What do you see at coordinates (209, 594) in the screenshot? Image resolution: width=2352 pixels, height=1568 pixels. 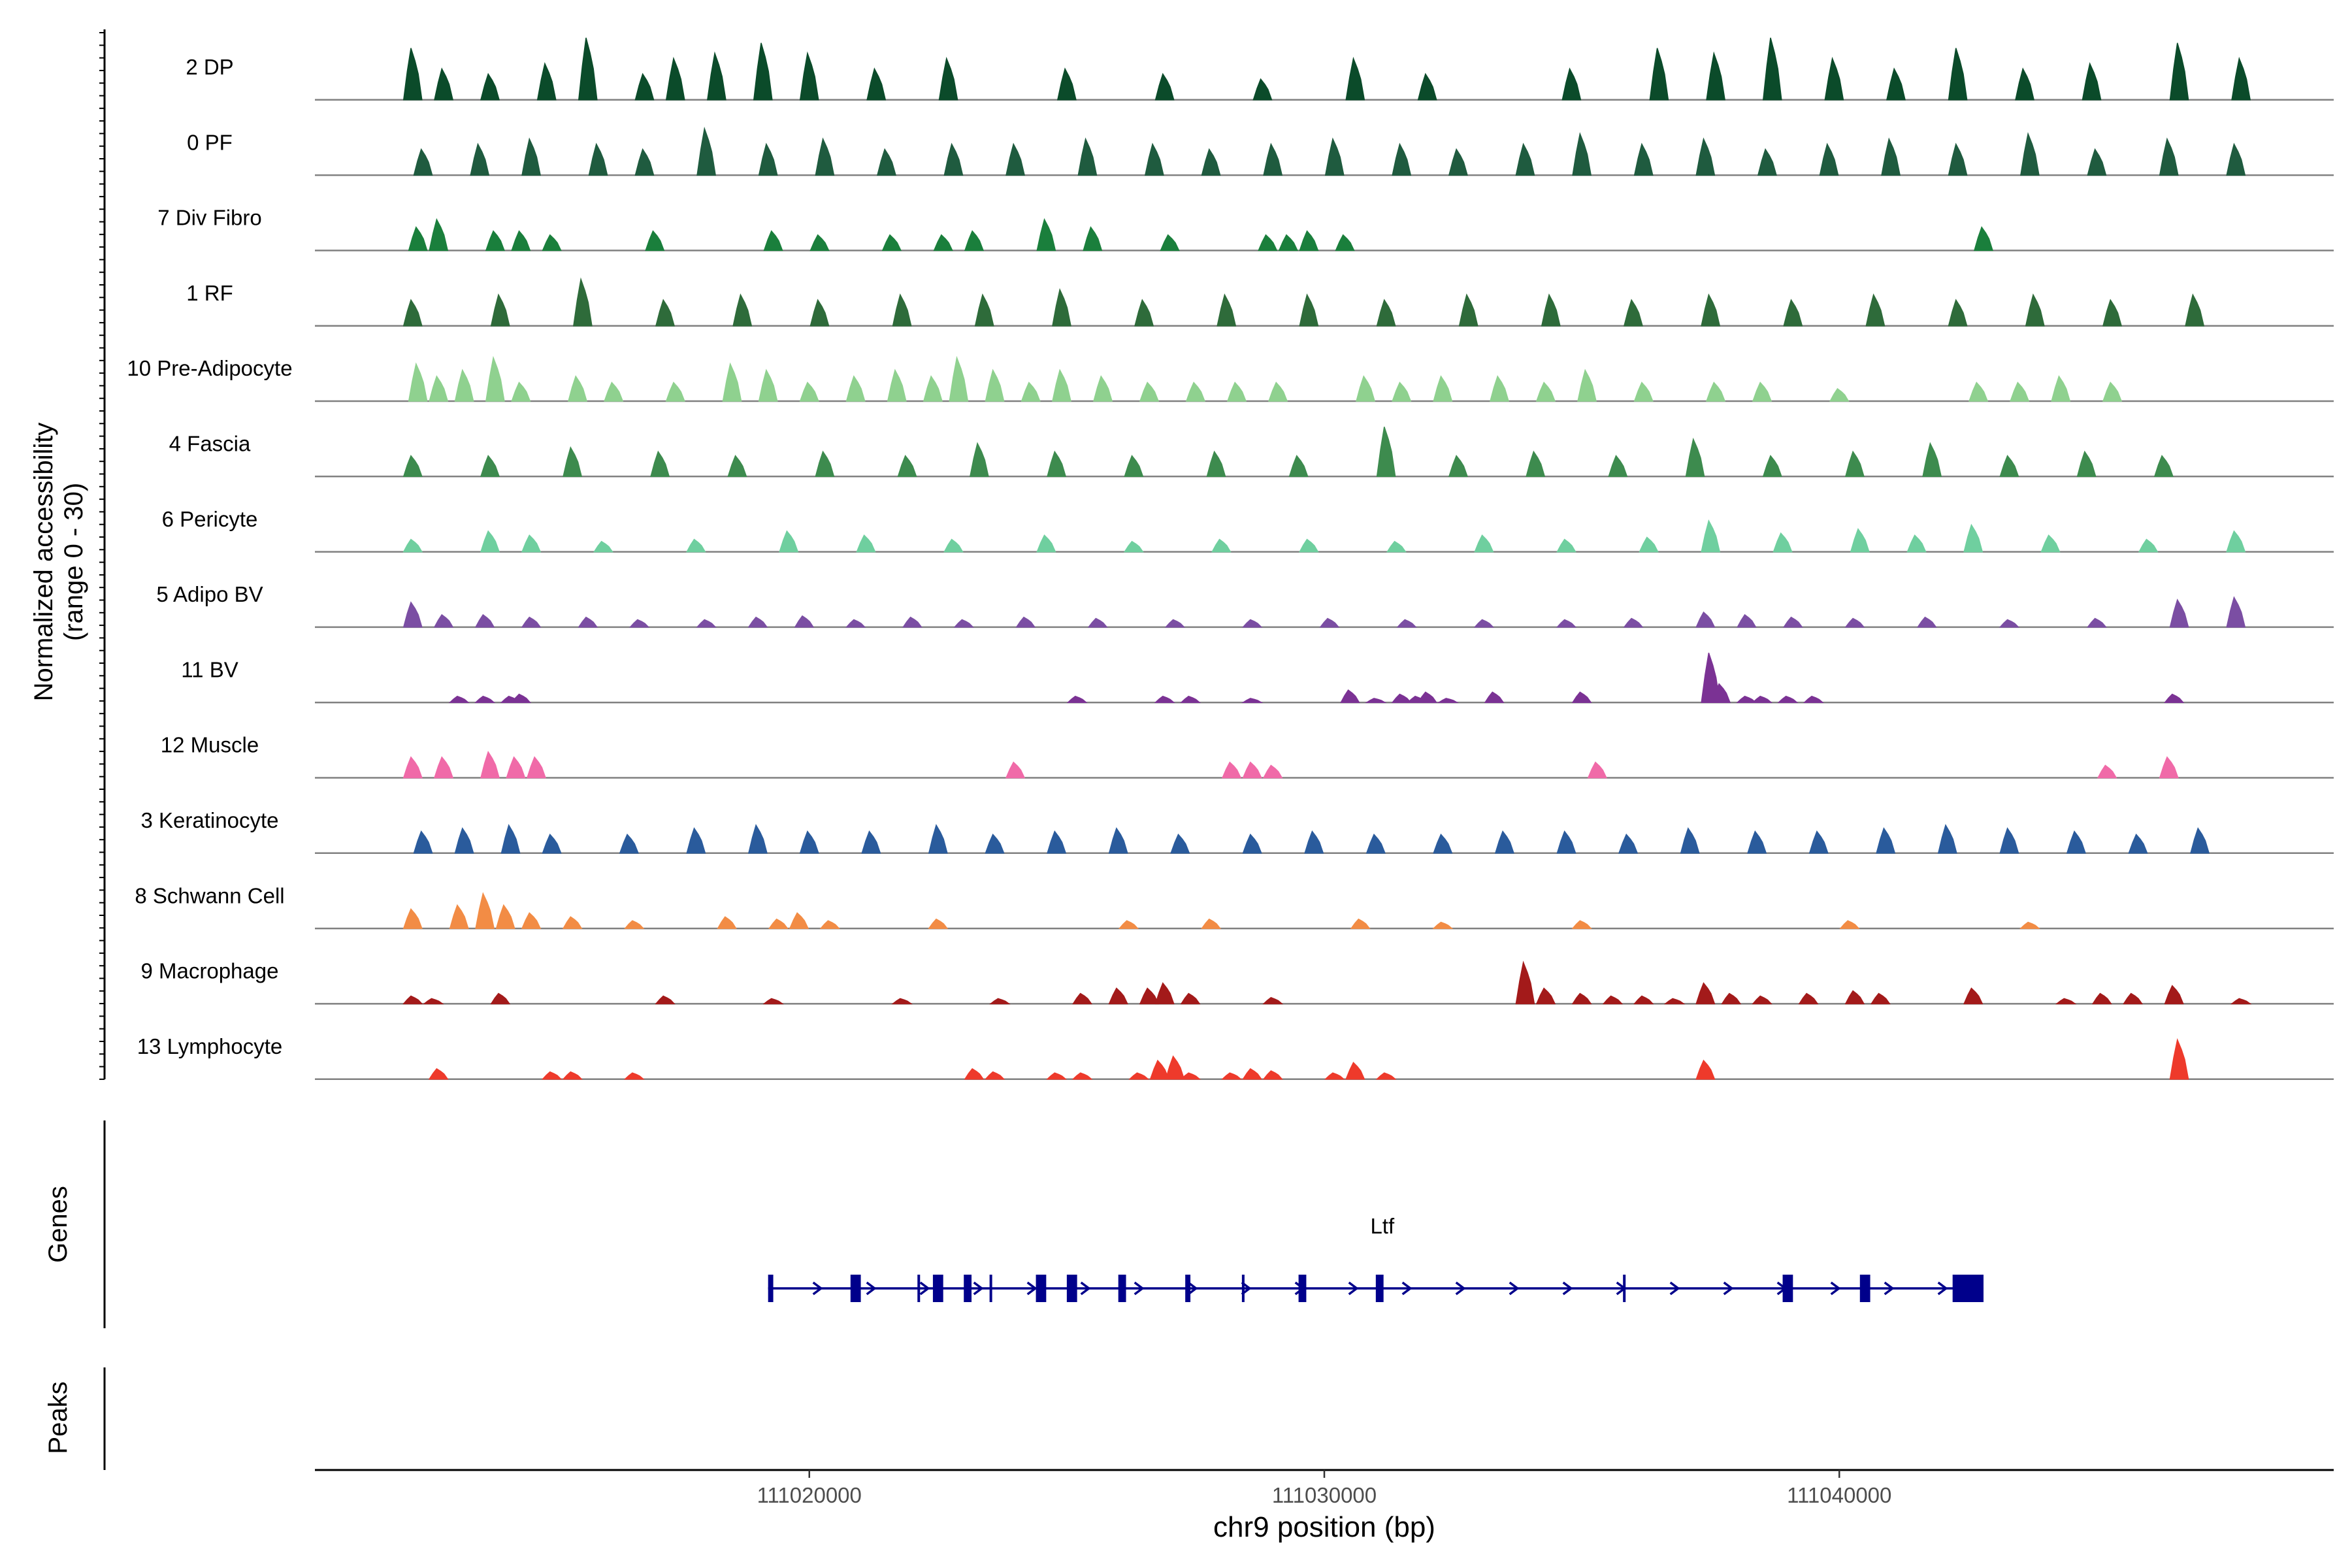 I see `track-label: 5 Adipo BV` at bounding box center [209, 594].